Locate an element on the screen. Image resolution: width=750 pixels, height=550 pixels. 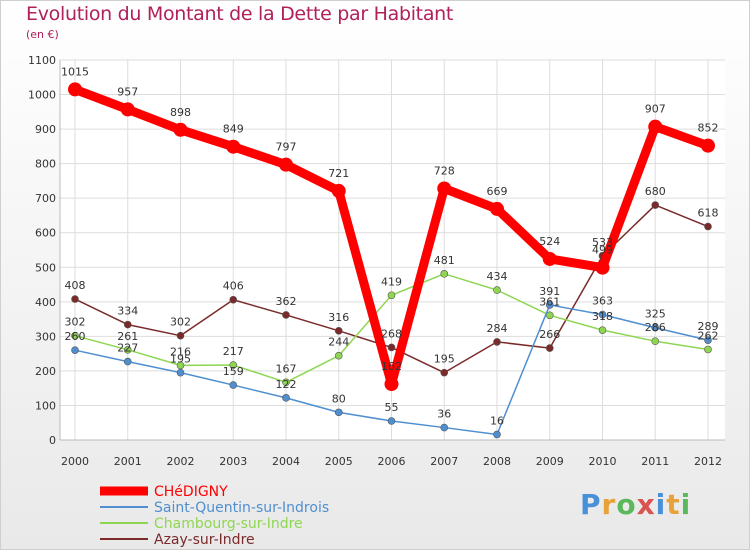
y-tick-label: 0 is located at coordinates (52, 440).